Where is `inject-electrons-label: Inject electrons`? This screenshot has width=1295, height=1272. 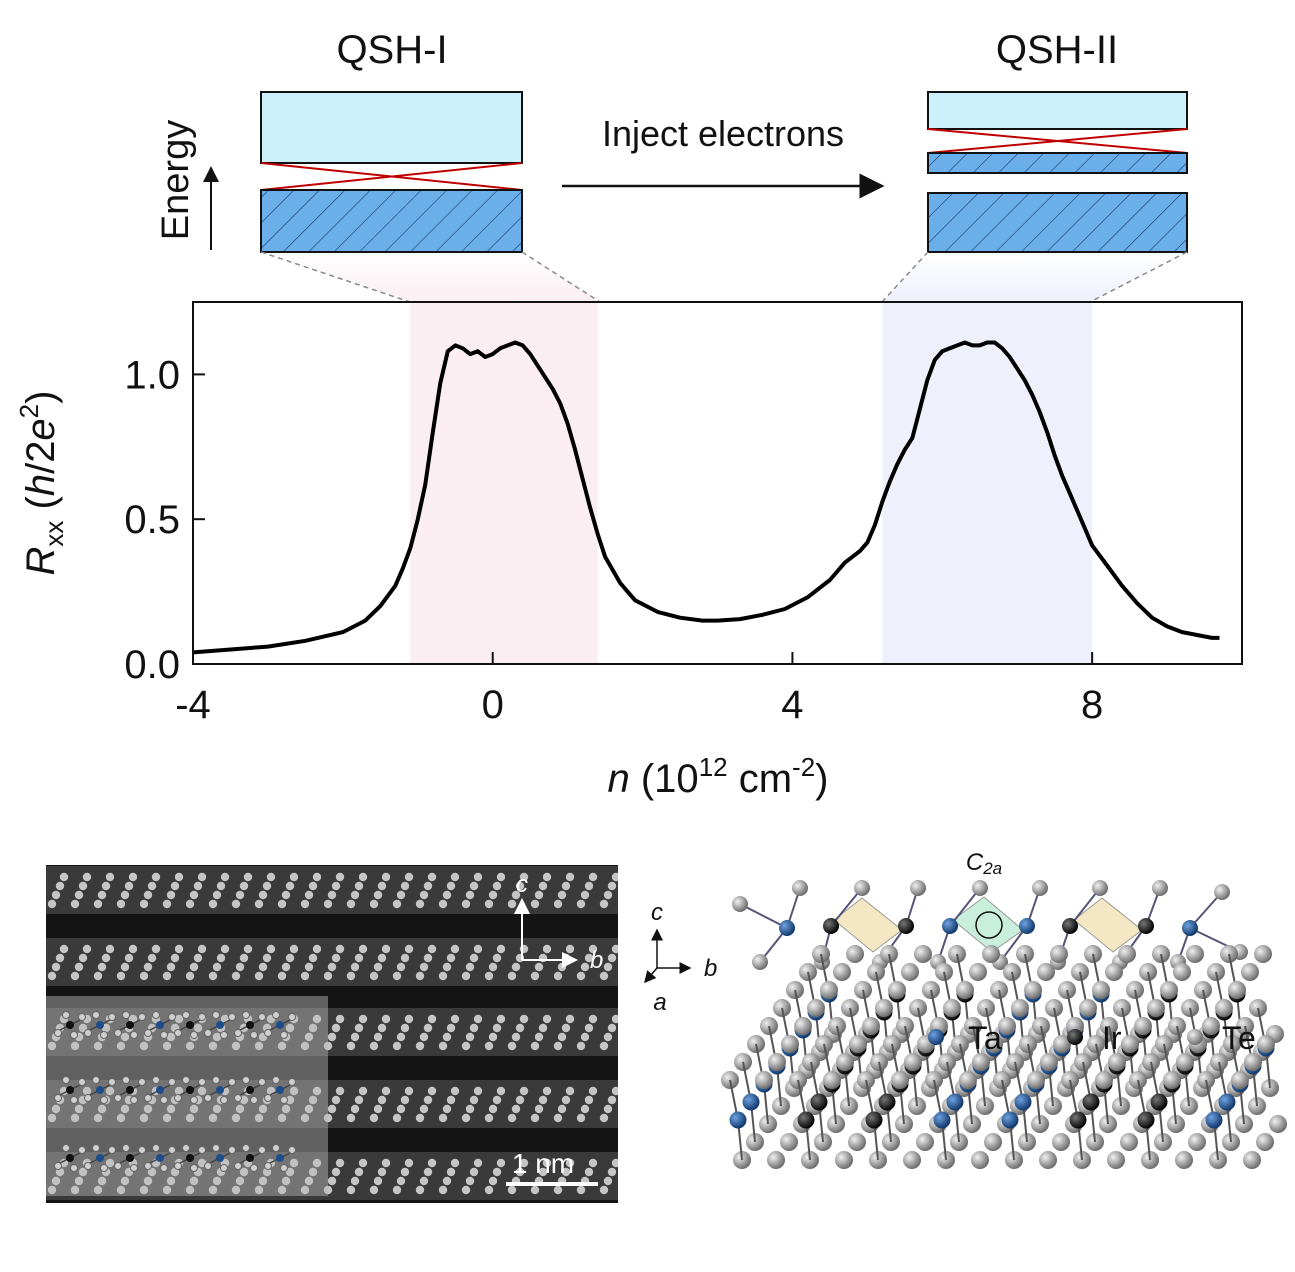
inject-electrons-label: Inject electrons is located at coordinates (723, 133).